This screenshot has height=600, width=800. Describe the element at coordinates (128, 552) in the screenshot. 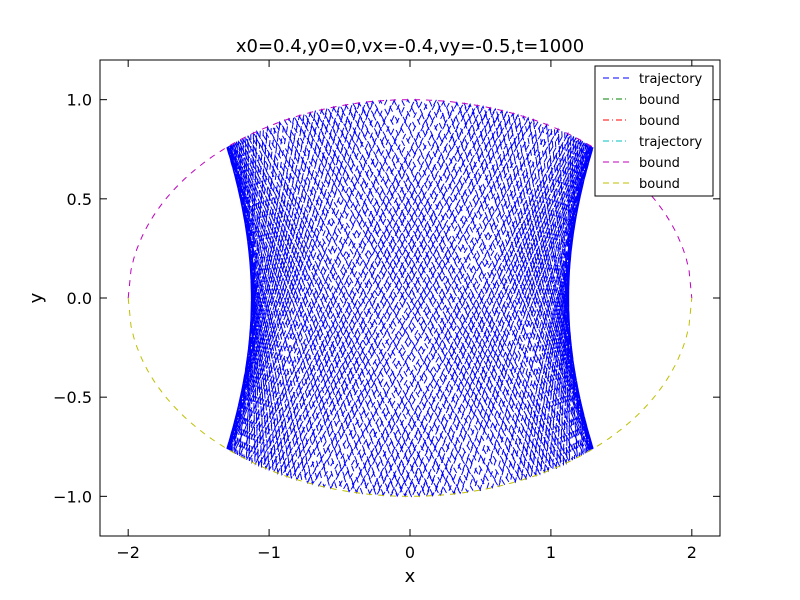

I see `x-tick-label: −2` at that location.